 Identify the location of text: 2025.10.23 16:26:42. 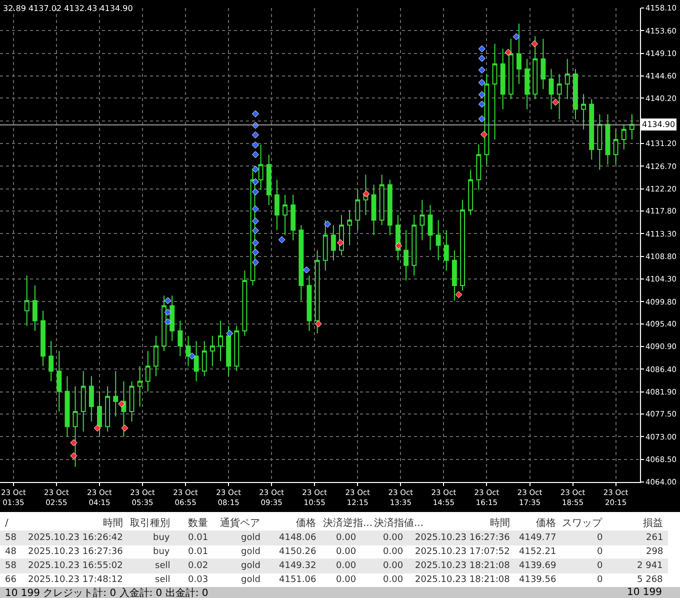
(75, 538).